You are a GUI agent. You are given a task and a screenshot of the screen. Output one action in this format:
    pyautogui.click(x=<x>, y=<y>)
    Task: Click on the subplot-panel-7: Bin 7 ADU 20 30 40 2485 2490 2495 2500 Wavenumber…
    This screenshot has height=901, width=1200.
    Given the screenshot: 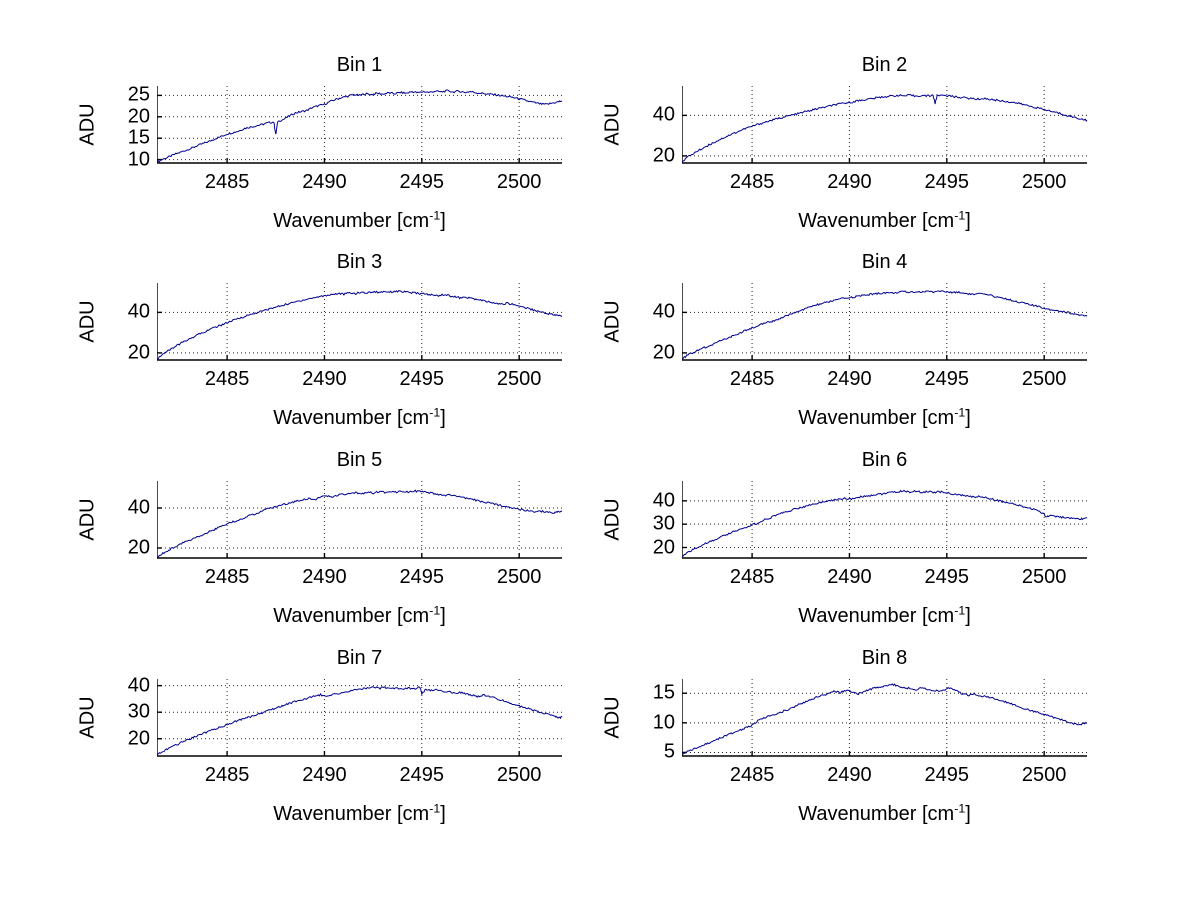 What is the action you would take?
    pyautogui.click(x=300, y=744)
    